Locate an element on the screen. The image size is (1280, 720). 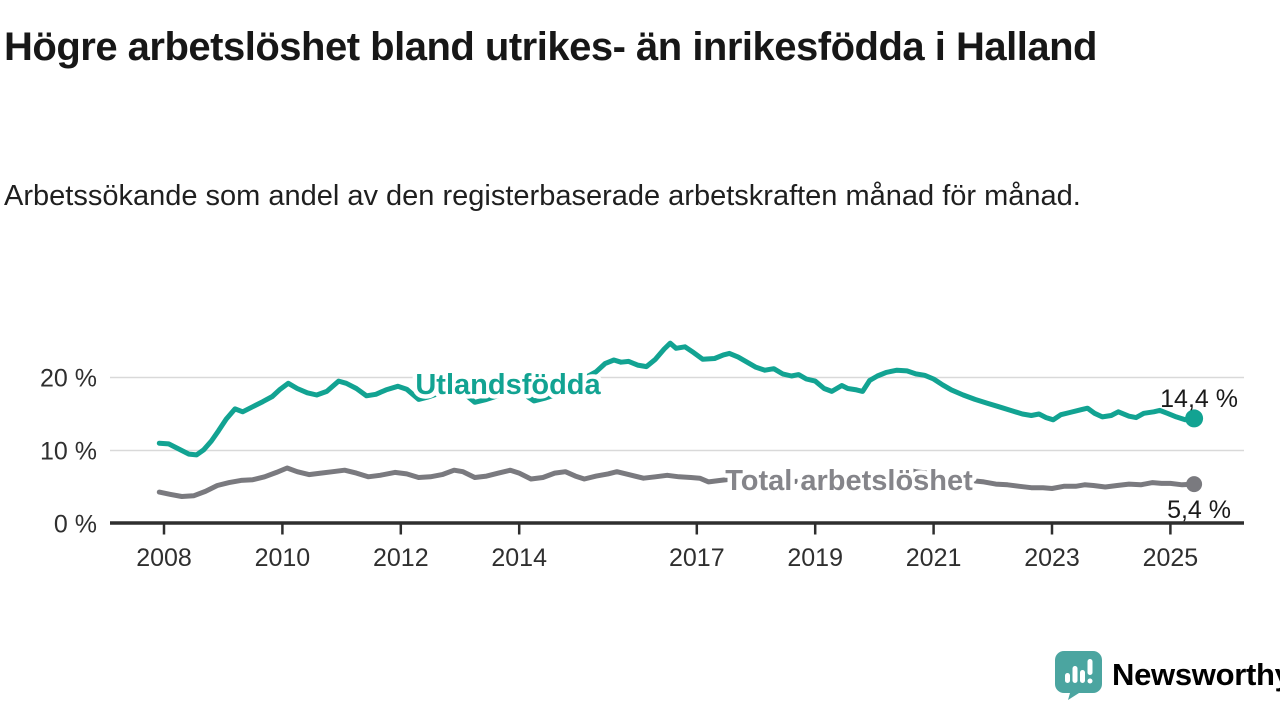
x-tick-label-2012: 2012 is located at coordinates (401, 558).